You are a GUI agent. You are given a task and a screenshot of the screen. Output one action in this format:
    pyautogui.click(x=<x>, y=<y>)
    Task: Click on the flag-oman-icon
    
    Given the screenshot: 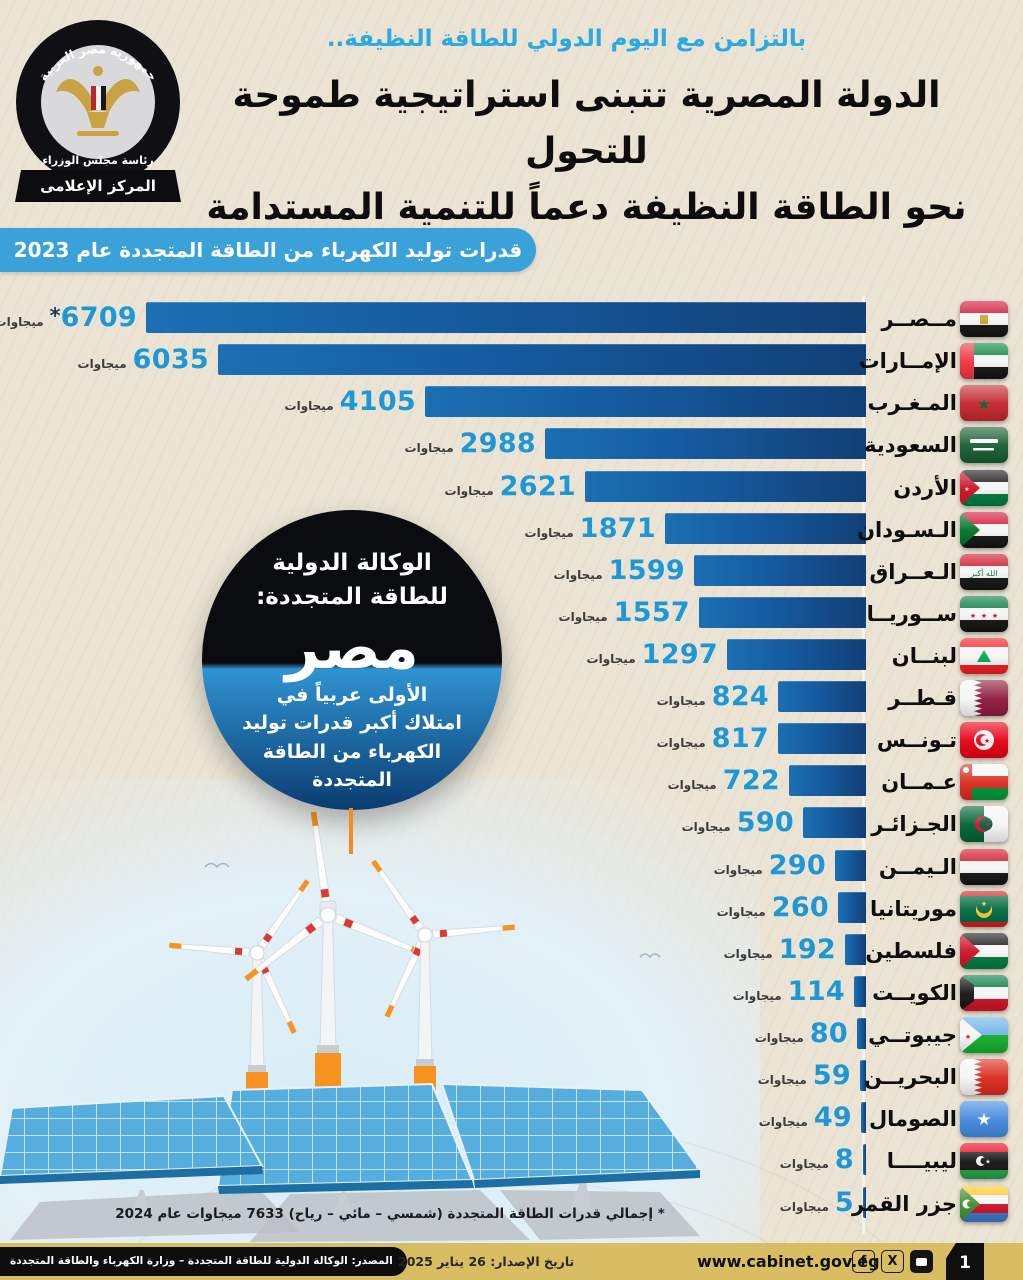 What is the action you would take?
    pyautogui.click(x=984, y=782)
    